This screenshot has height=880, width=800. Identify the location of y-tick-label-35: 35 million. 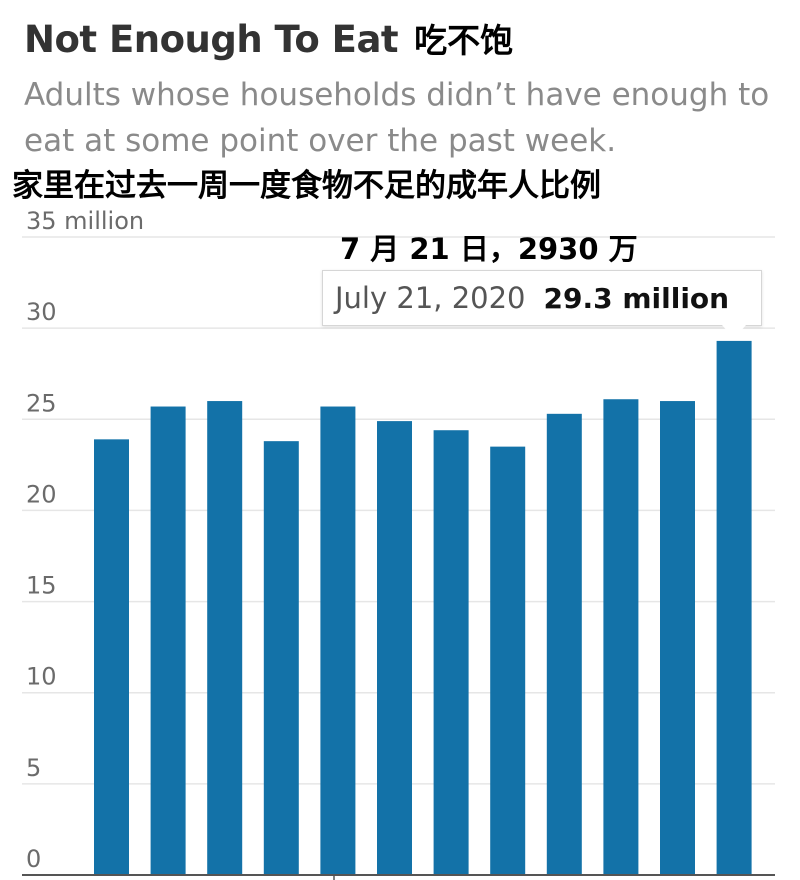
(85, 221).